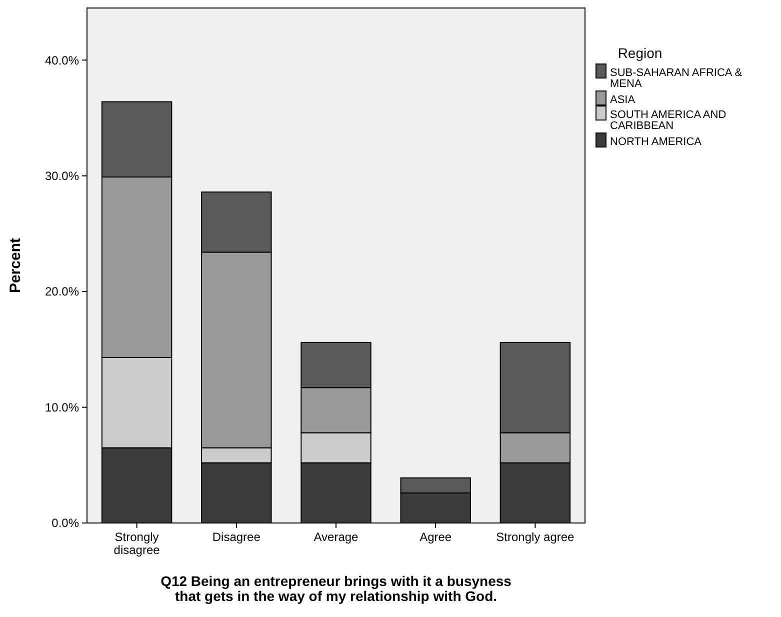  I want to click on legend-title: Region, so click(640, 53).